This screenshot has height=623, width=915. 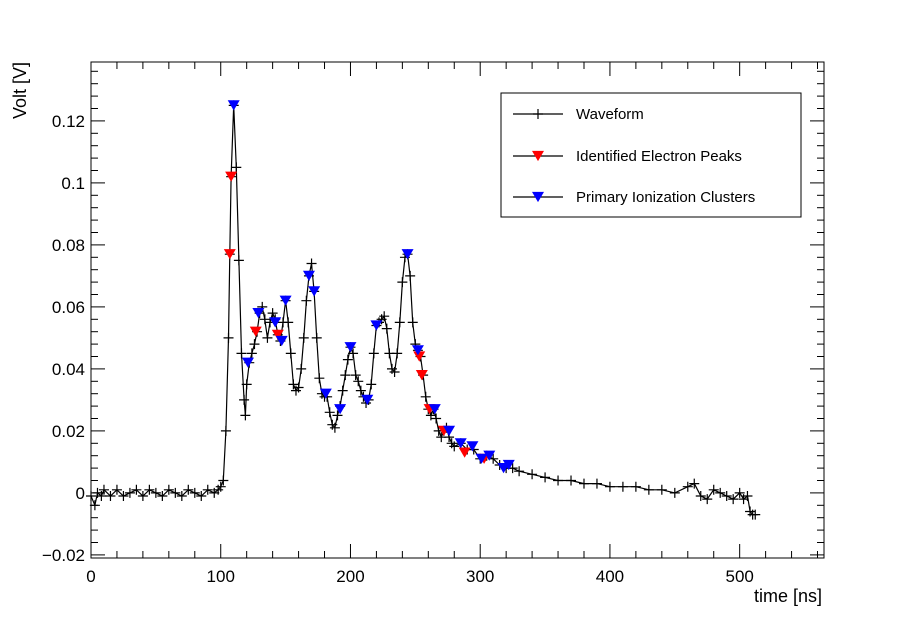 I want to click on y-tick-label: 0.08, so click(x=68, y=245).